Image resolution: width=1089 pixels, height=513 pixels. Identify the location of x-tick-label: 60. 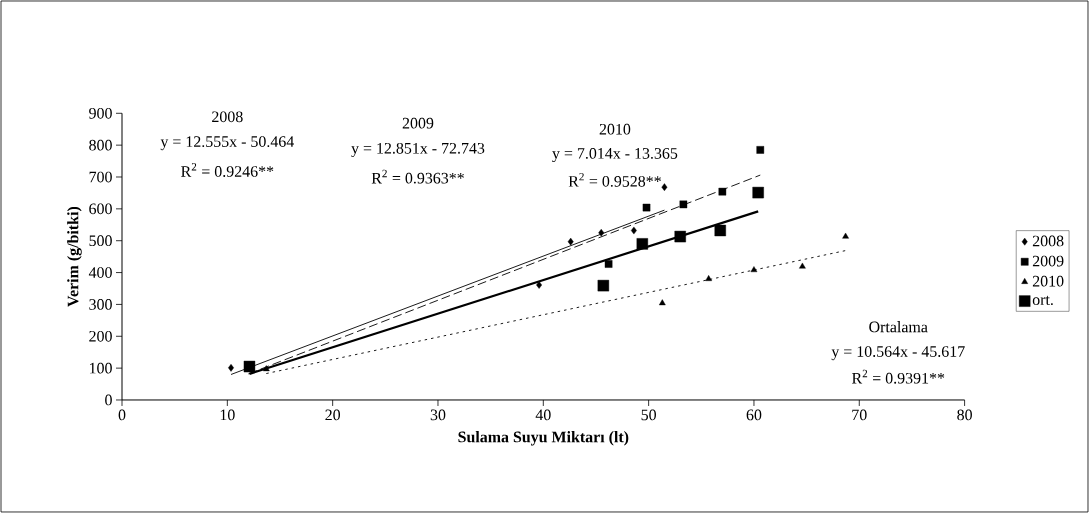
(754, 415).